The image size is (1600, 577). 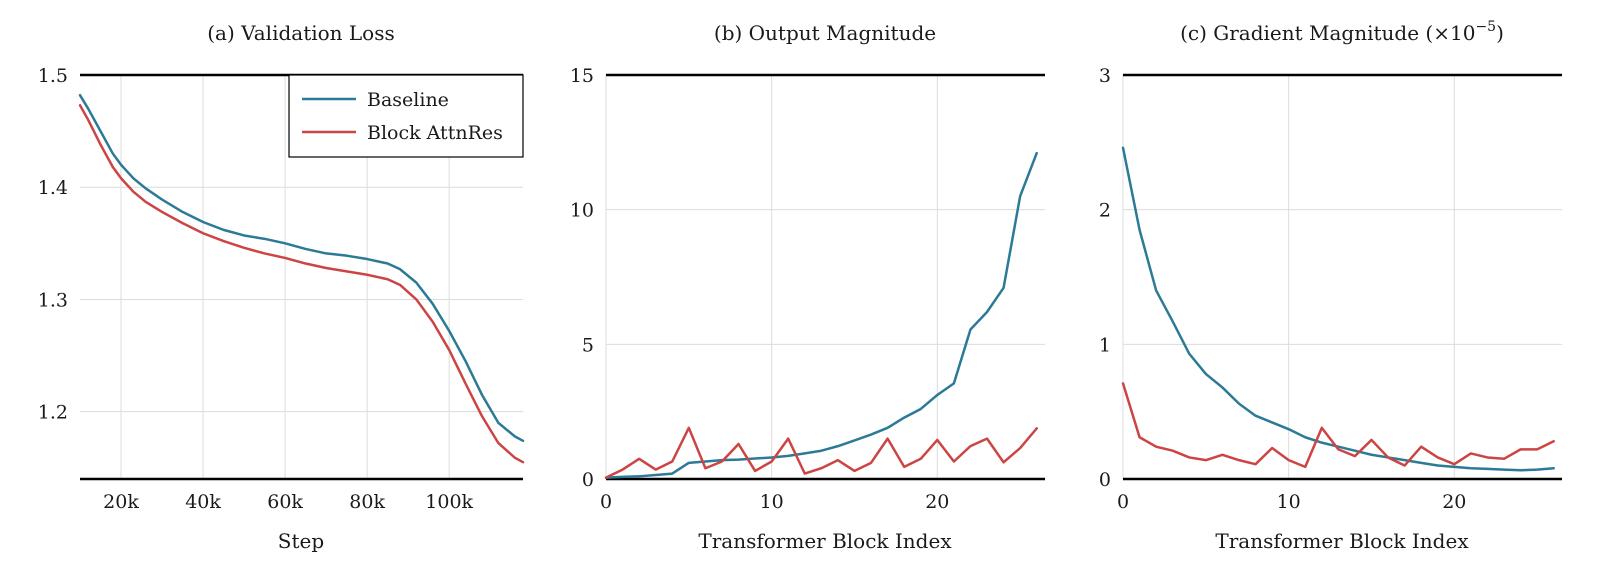 What do you see at coordinates (203, 502) in the screenshot?
I see `x-tick-label: 40k` at bounding box center [203, 502].